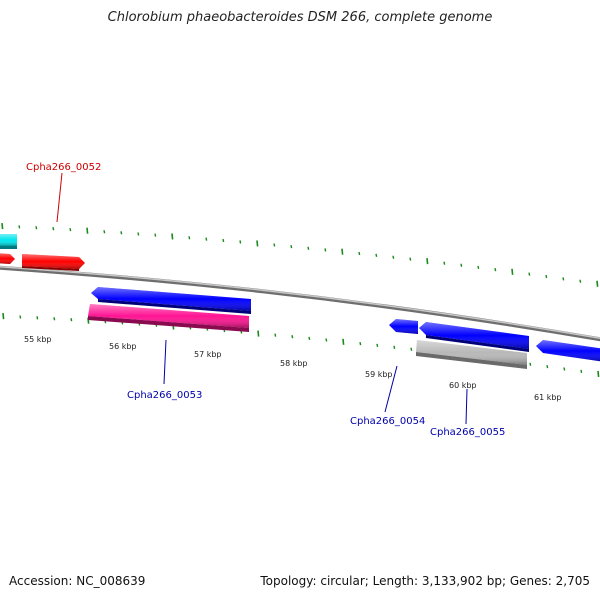 The height and width of the screenshot is (600, 600). I want to click on backbone-line, so click(300, 303).